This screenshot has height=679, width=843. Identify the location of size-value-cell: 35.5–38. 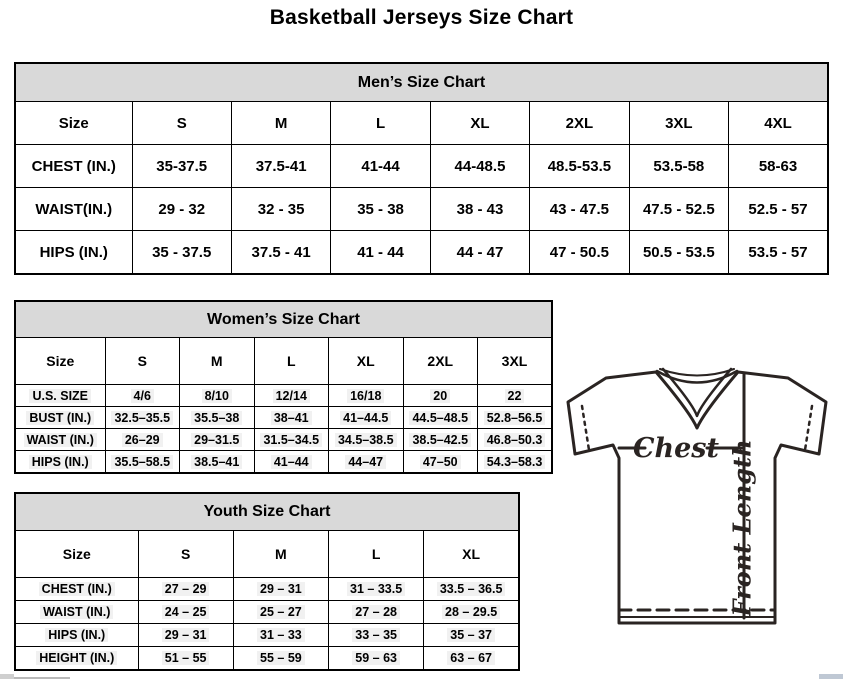
(217, 417).